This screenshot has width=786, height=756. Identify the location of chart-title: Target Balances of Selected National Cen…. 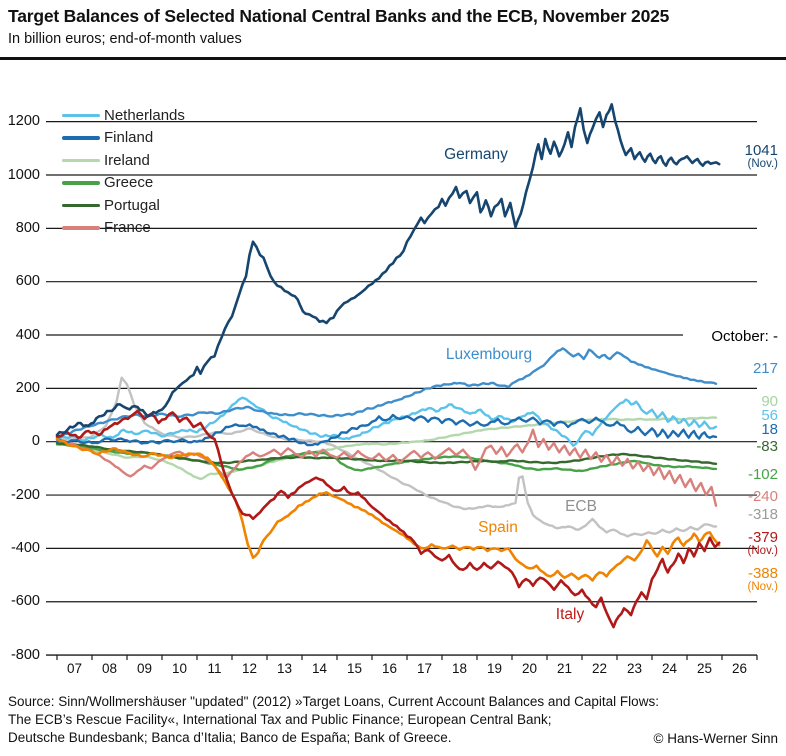
(339, 16).